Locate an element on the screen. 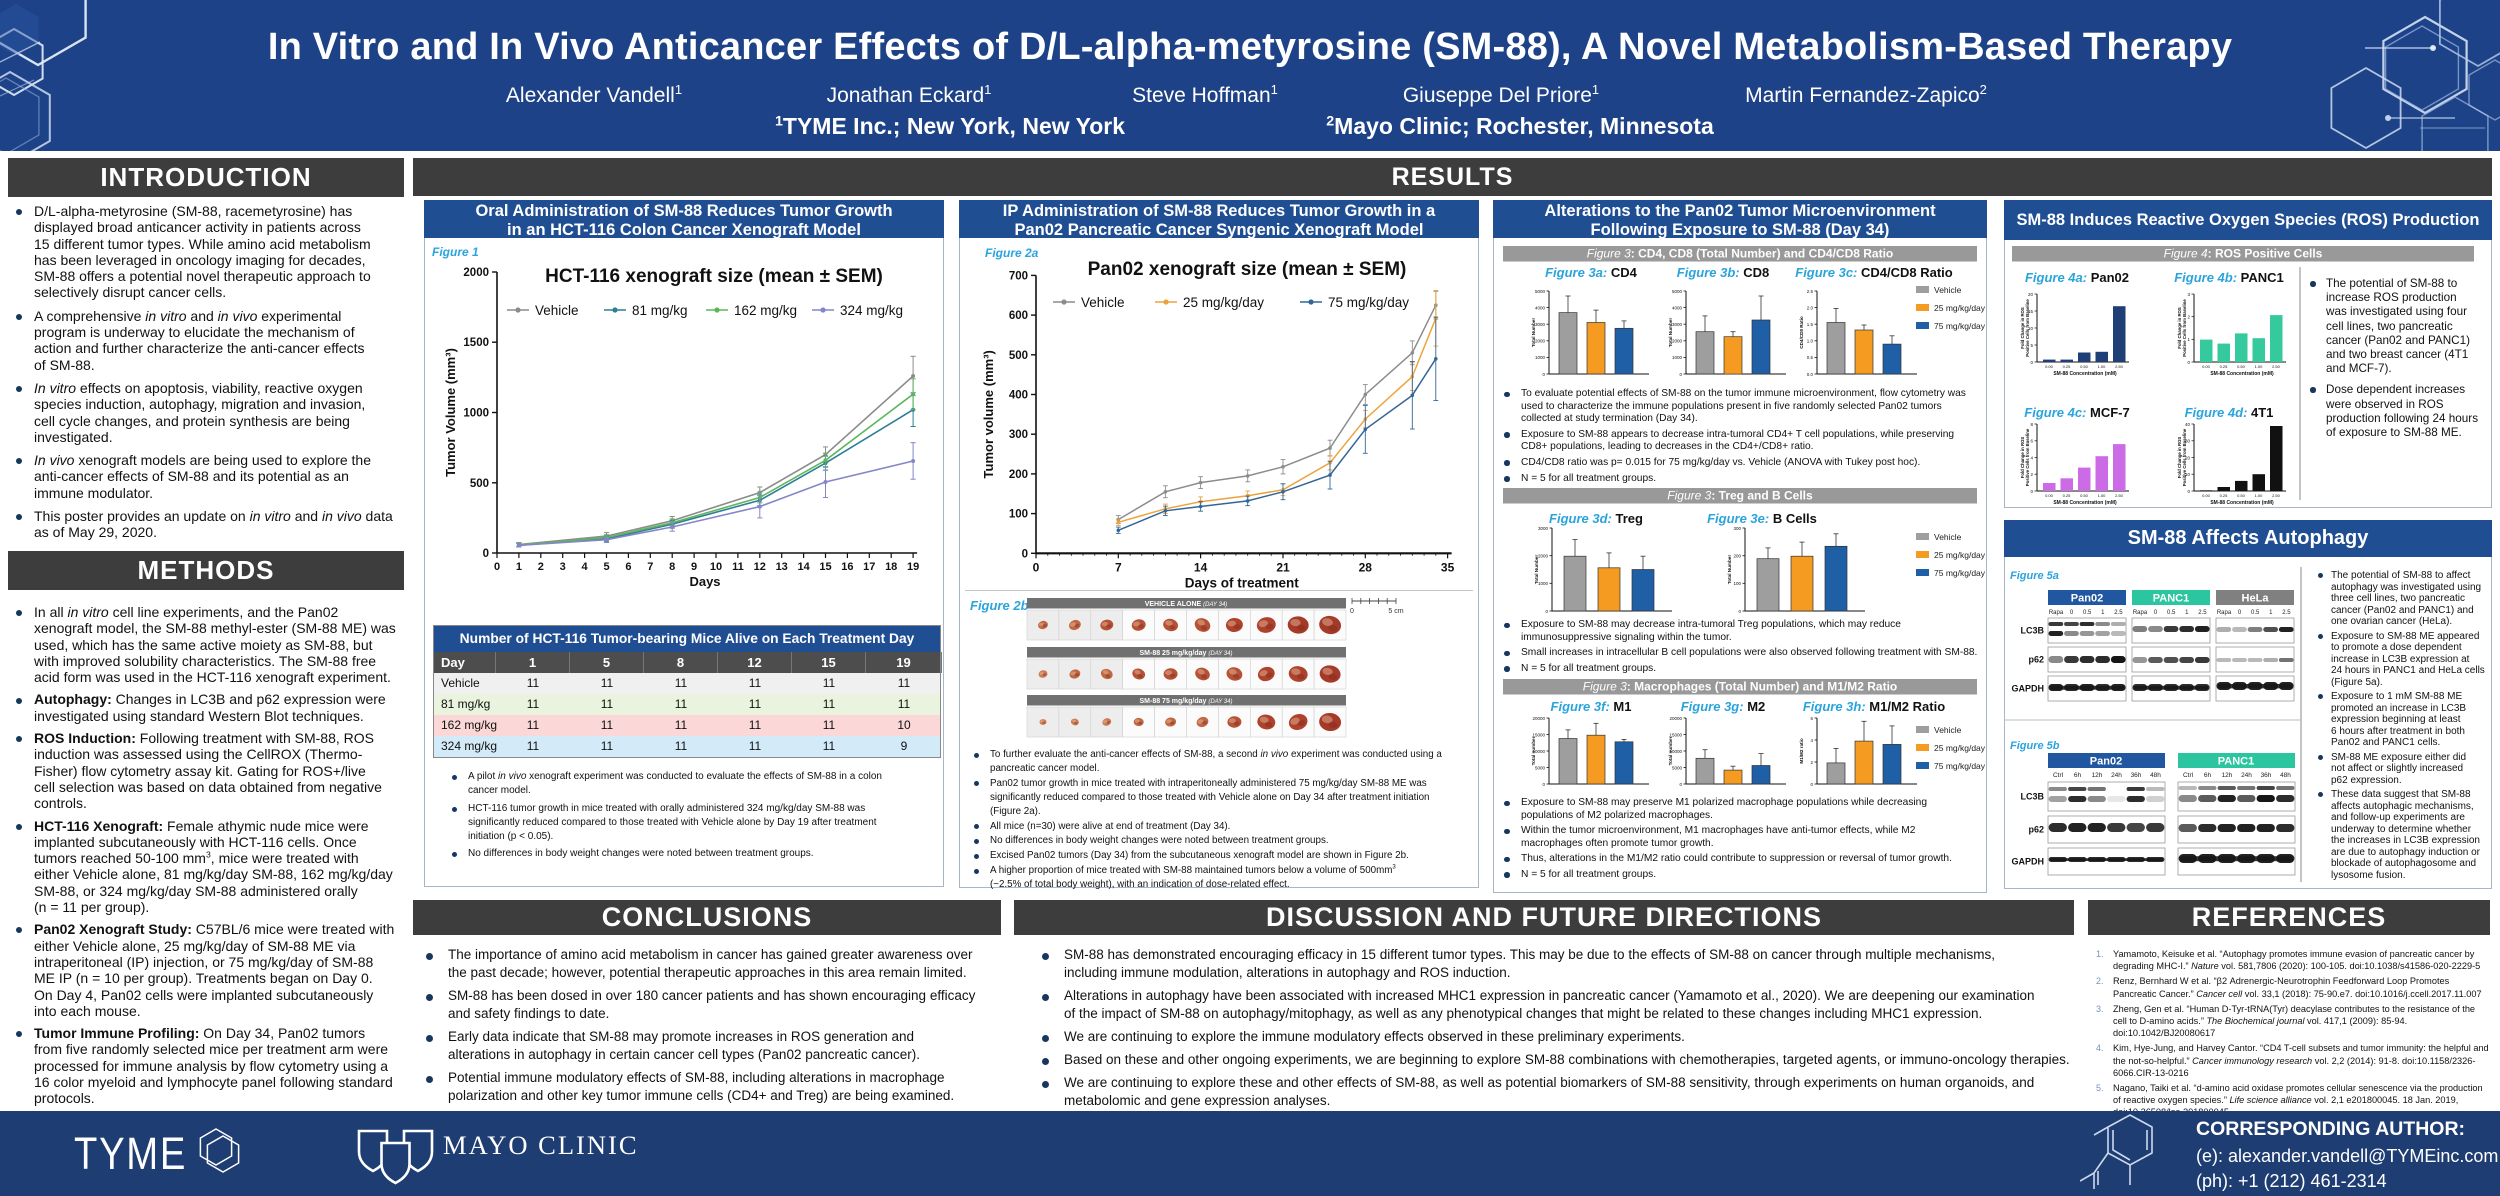 The height and width of the screenshot is (1196, 2500). svg-text: 300 is located at coordinates (1018, 435).